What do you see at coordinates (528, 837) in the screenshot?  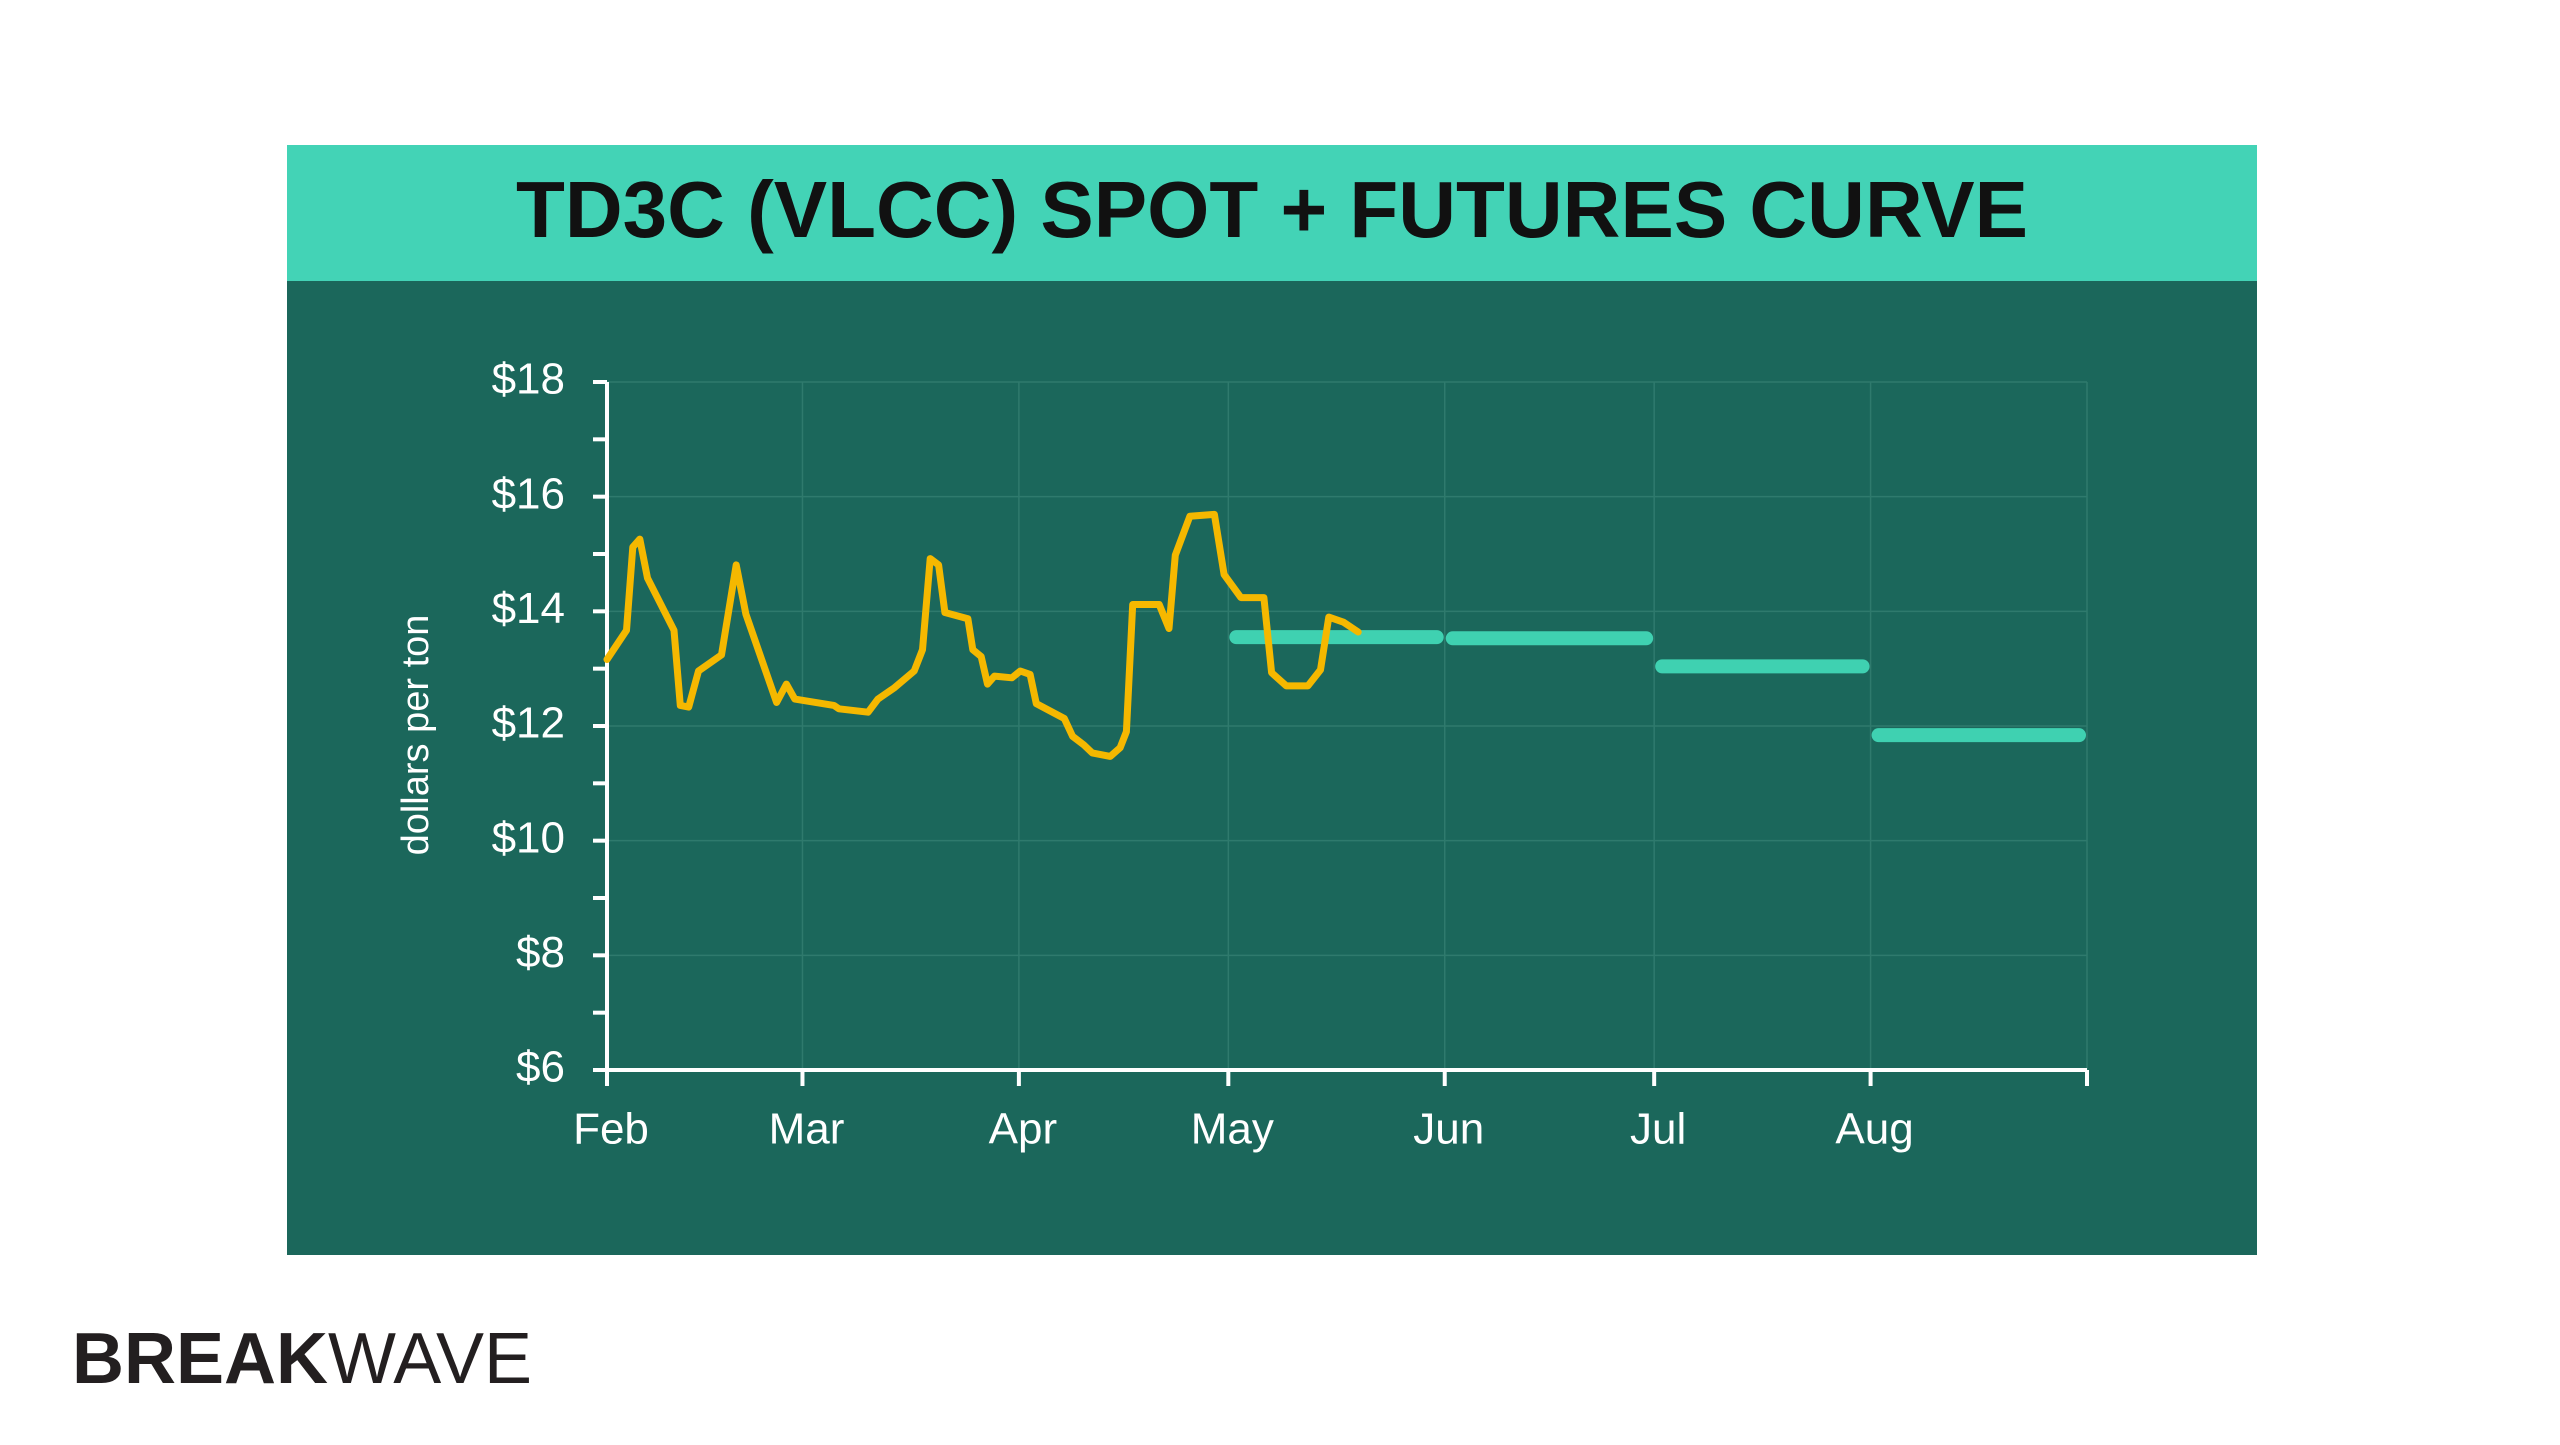 I see `y-tick-label: $10` at bounding box center [528, 837].